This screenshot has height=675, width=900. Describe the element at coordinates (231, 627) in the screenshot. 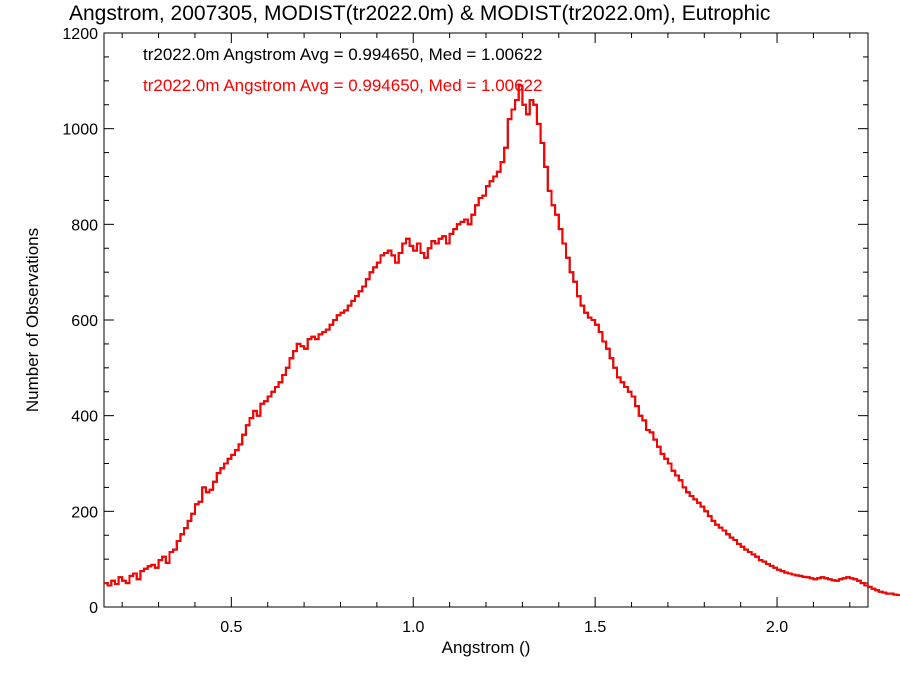

I see `x-tick-label: 0.5` at that location.